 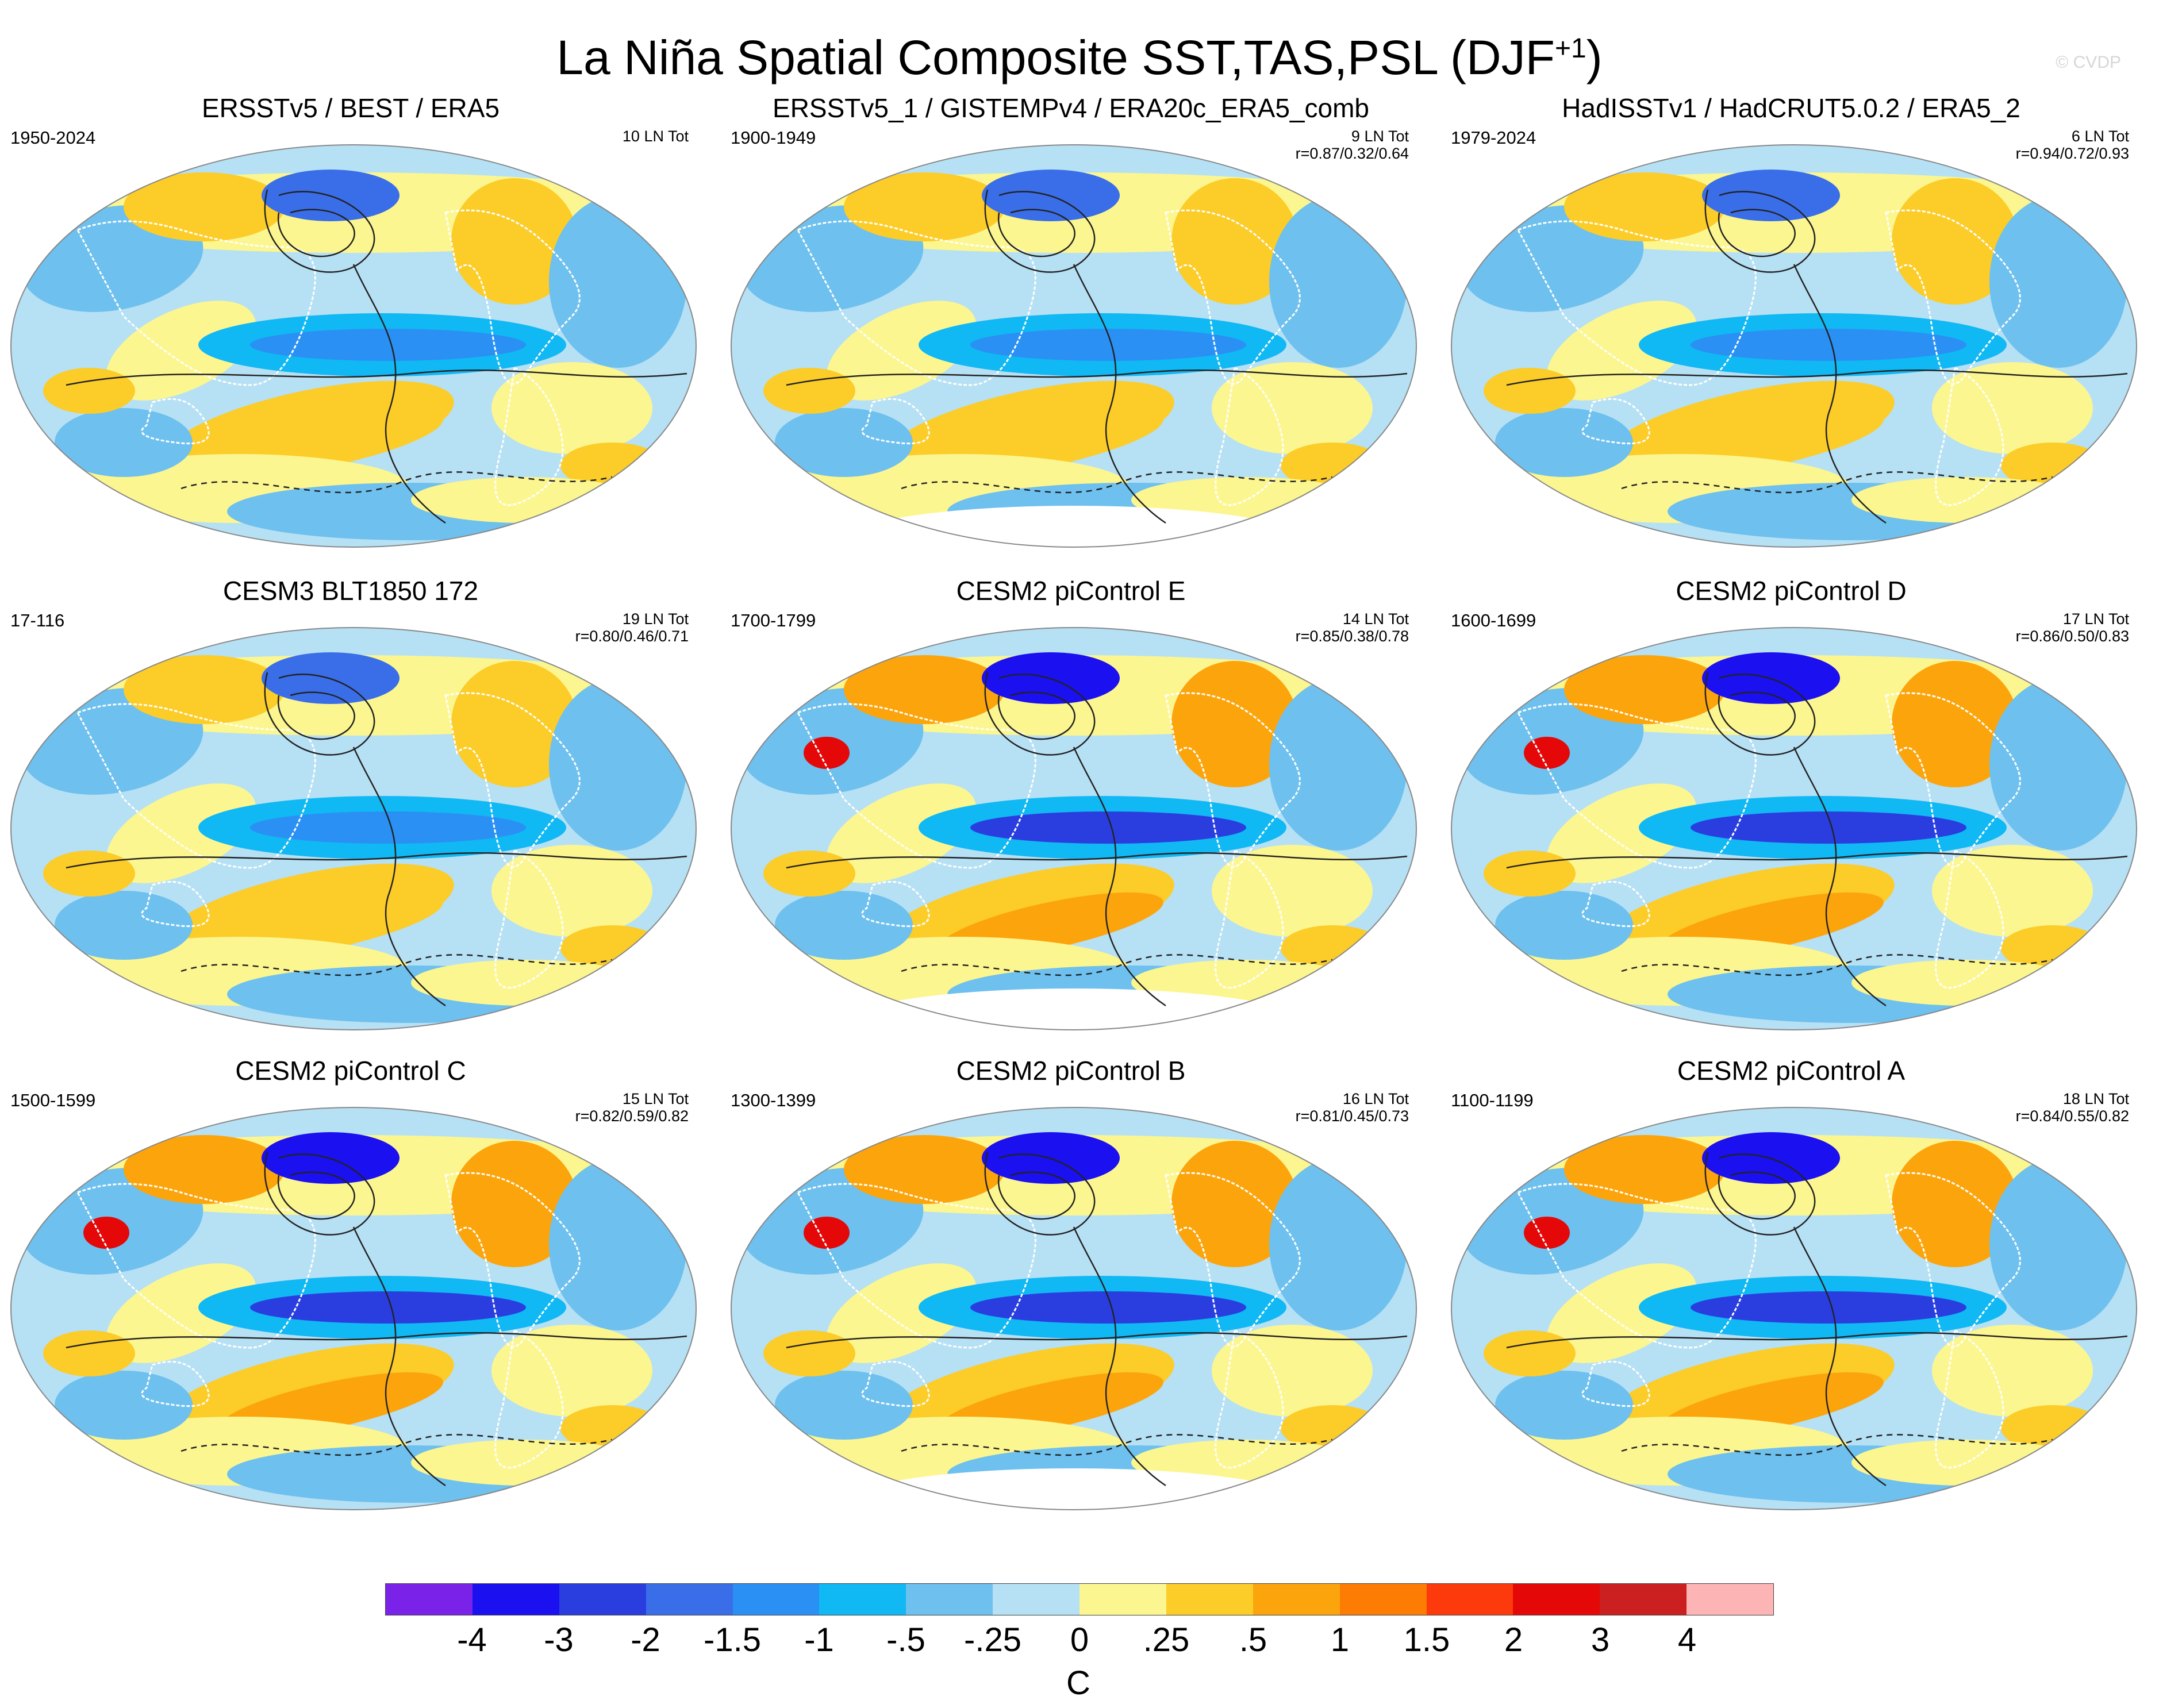 I want to click on panel-title: HadISSTv1 / HadCRUT5.0.2 / ERA5_2, so click(x=1791, y=108).